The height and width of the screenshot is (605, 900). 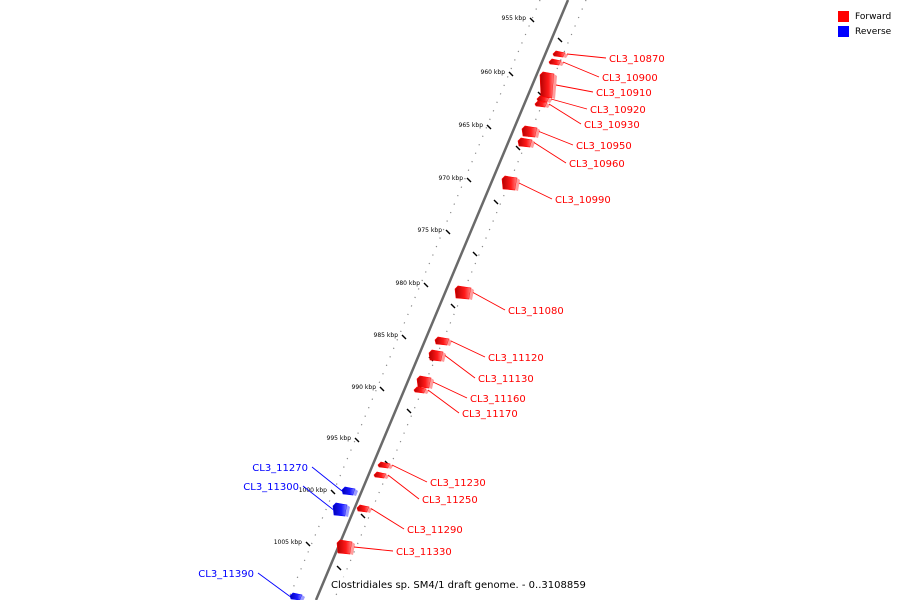 I want to click on gene-label-cl3-11390: CL3_11390, so click(x=226, y=574).